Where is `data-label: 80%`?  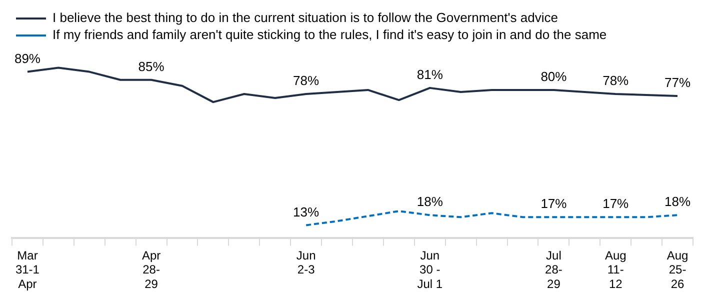 data-label: 80% is located at coordinates (554, 76).